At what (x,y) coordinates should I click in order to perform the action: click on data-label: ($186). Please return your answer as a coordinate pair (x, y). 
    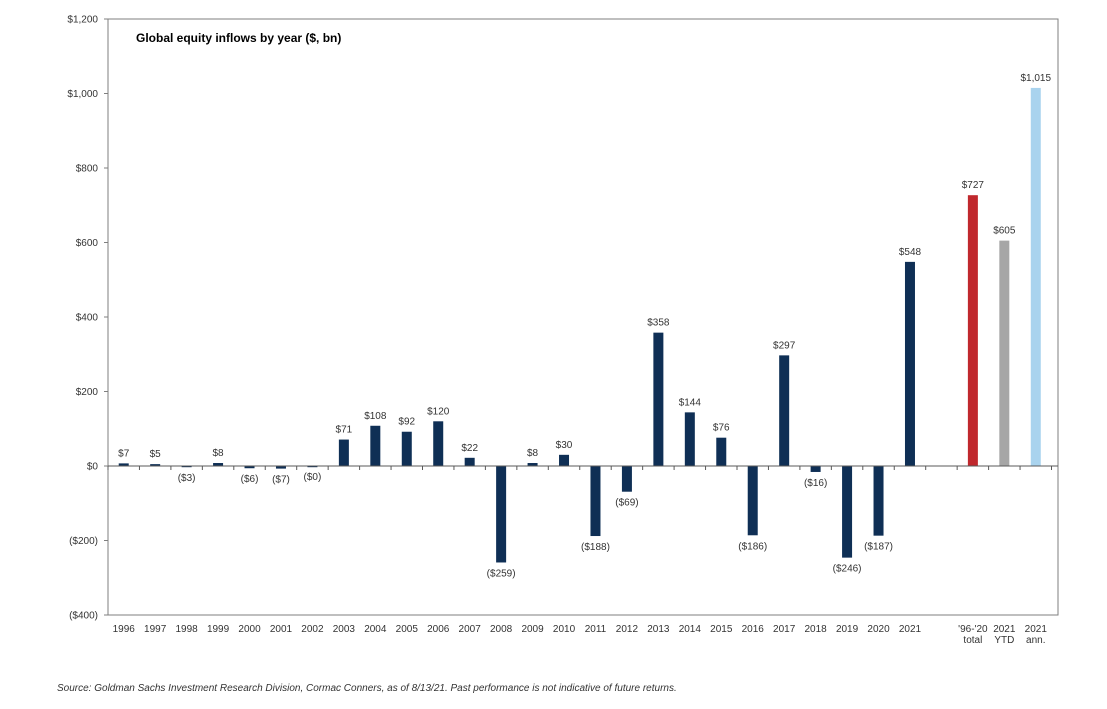
    Looking at the image, I should click on (752, 546).